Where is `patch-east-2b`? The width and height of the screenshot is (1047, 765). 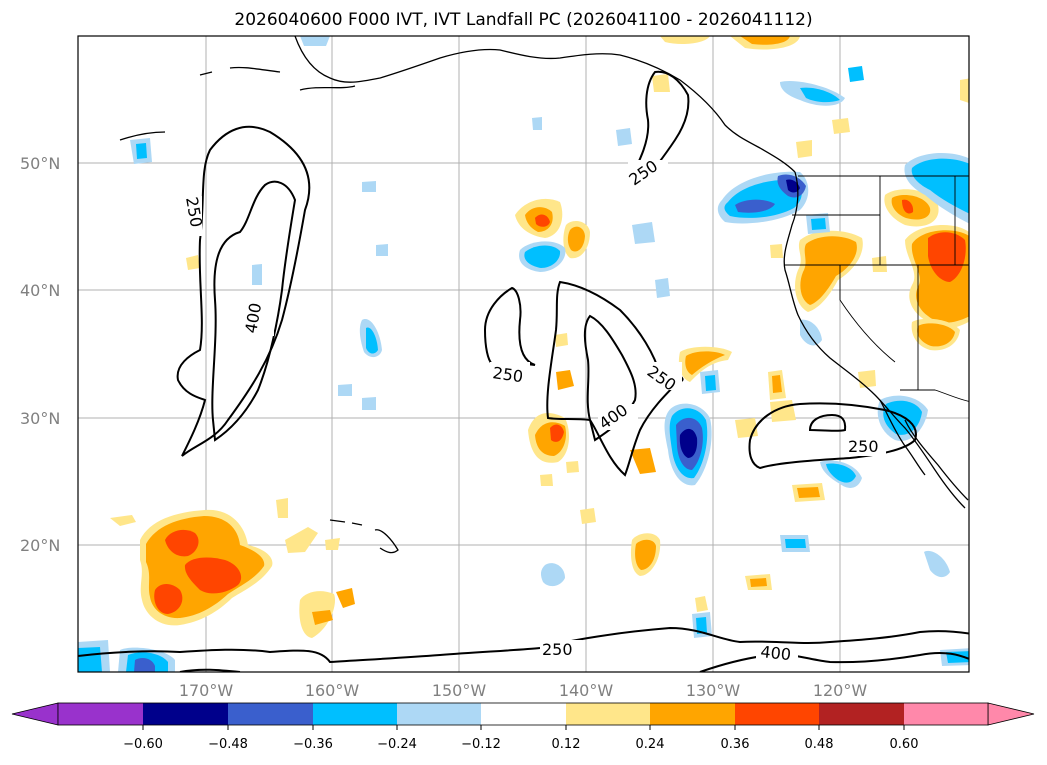
patch-east-2b is located at coordinates (777, 384).